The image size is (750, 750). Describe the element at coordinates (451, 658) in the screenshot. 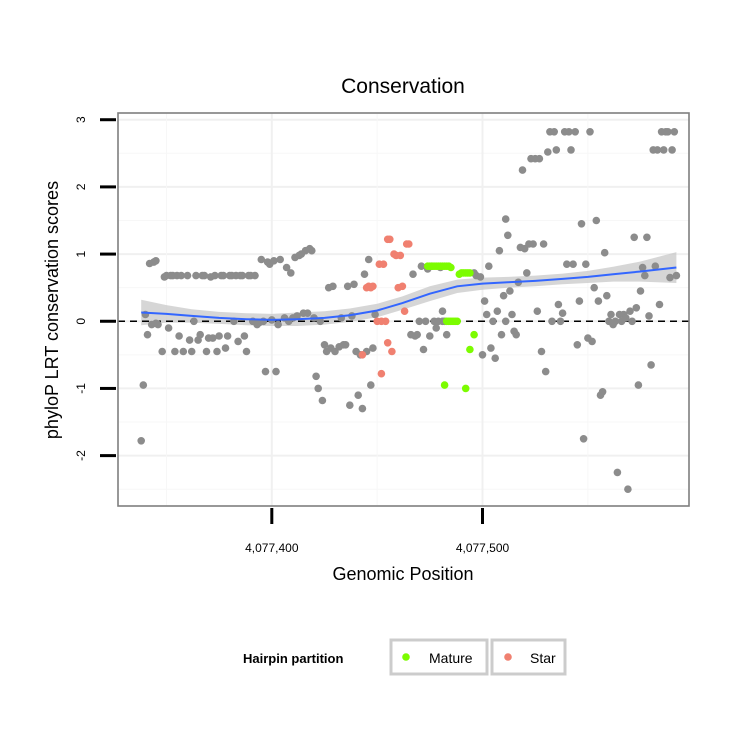

I see `legend-label-mature: Mature` at that location.